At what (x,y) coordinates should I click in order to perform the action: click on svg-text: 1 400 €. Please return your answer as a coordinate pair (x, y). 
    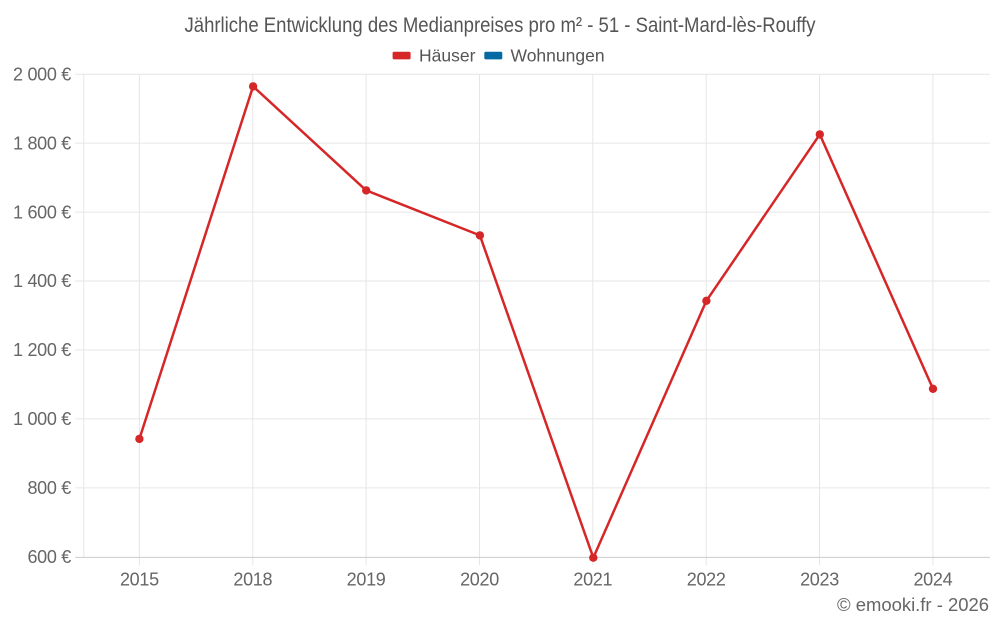
    Looking at the image, I should click on (42, 281).